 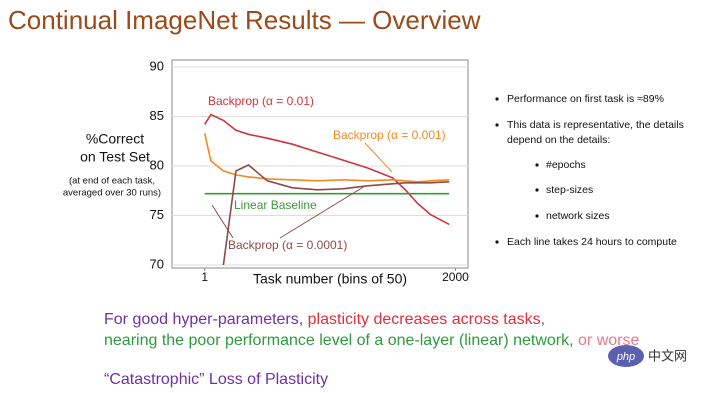 What do you see at coordinates (157, 263) in the screenshot?
I see `y-tick-label: 70` at bounding box center [157, 263].